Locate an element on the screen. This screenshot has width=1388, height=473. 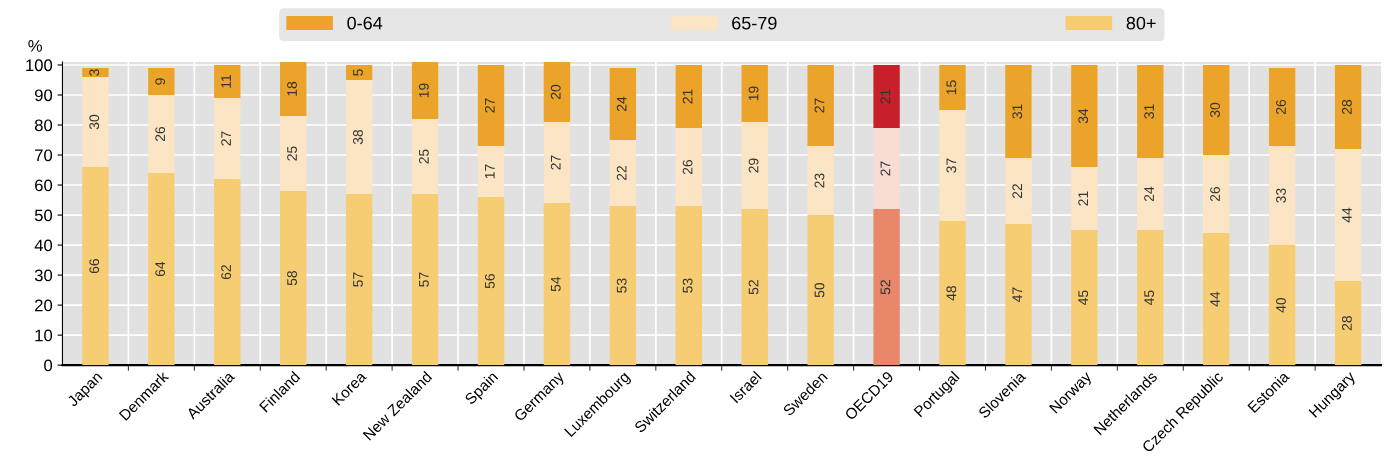
data-label: 47 is located at coordinates (1017, 295).